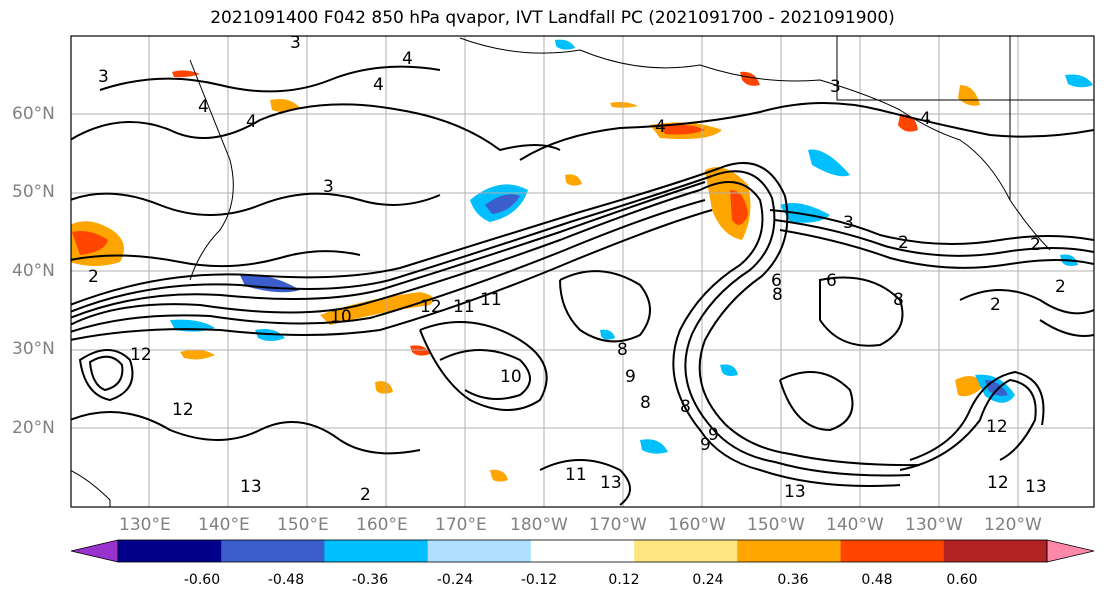 The width and height of the screenshot is (1105, 601). What do you see at coordinates (831, 281) in the screenshot?
I see `contour-label: 6` at bounding box center [831, 281].